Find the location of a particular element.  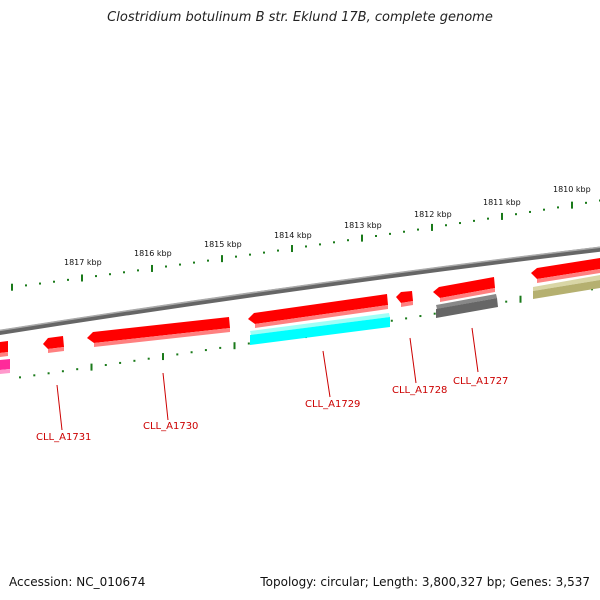

ruler-label-1814: 1814 kbp is located at coordinates (293, 235).